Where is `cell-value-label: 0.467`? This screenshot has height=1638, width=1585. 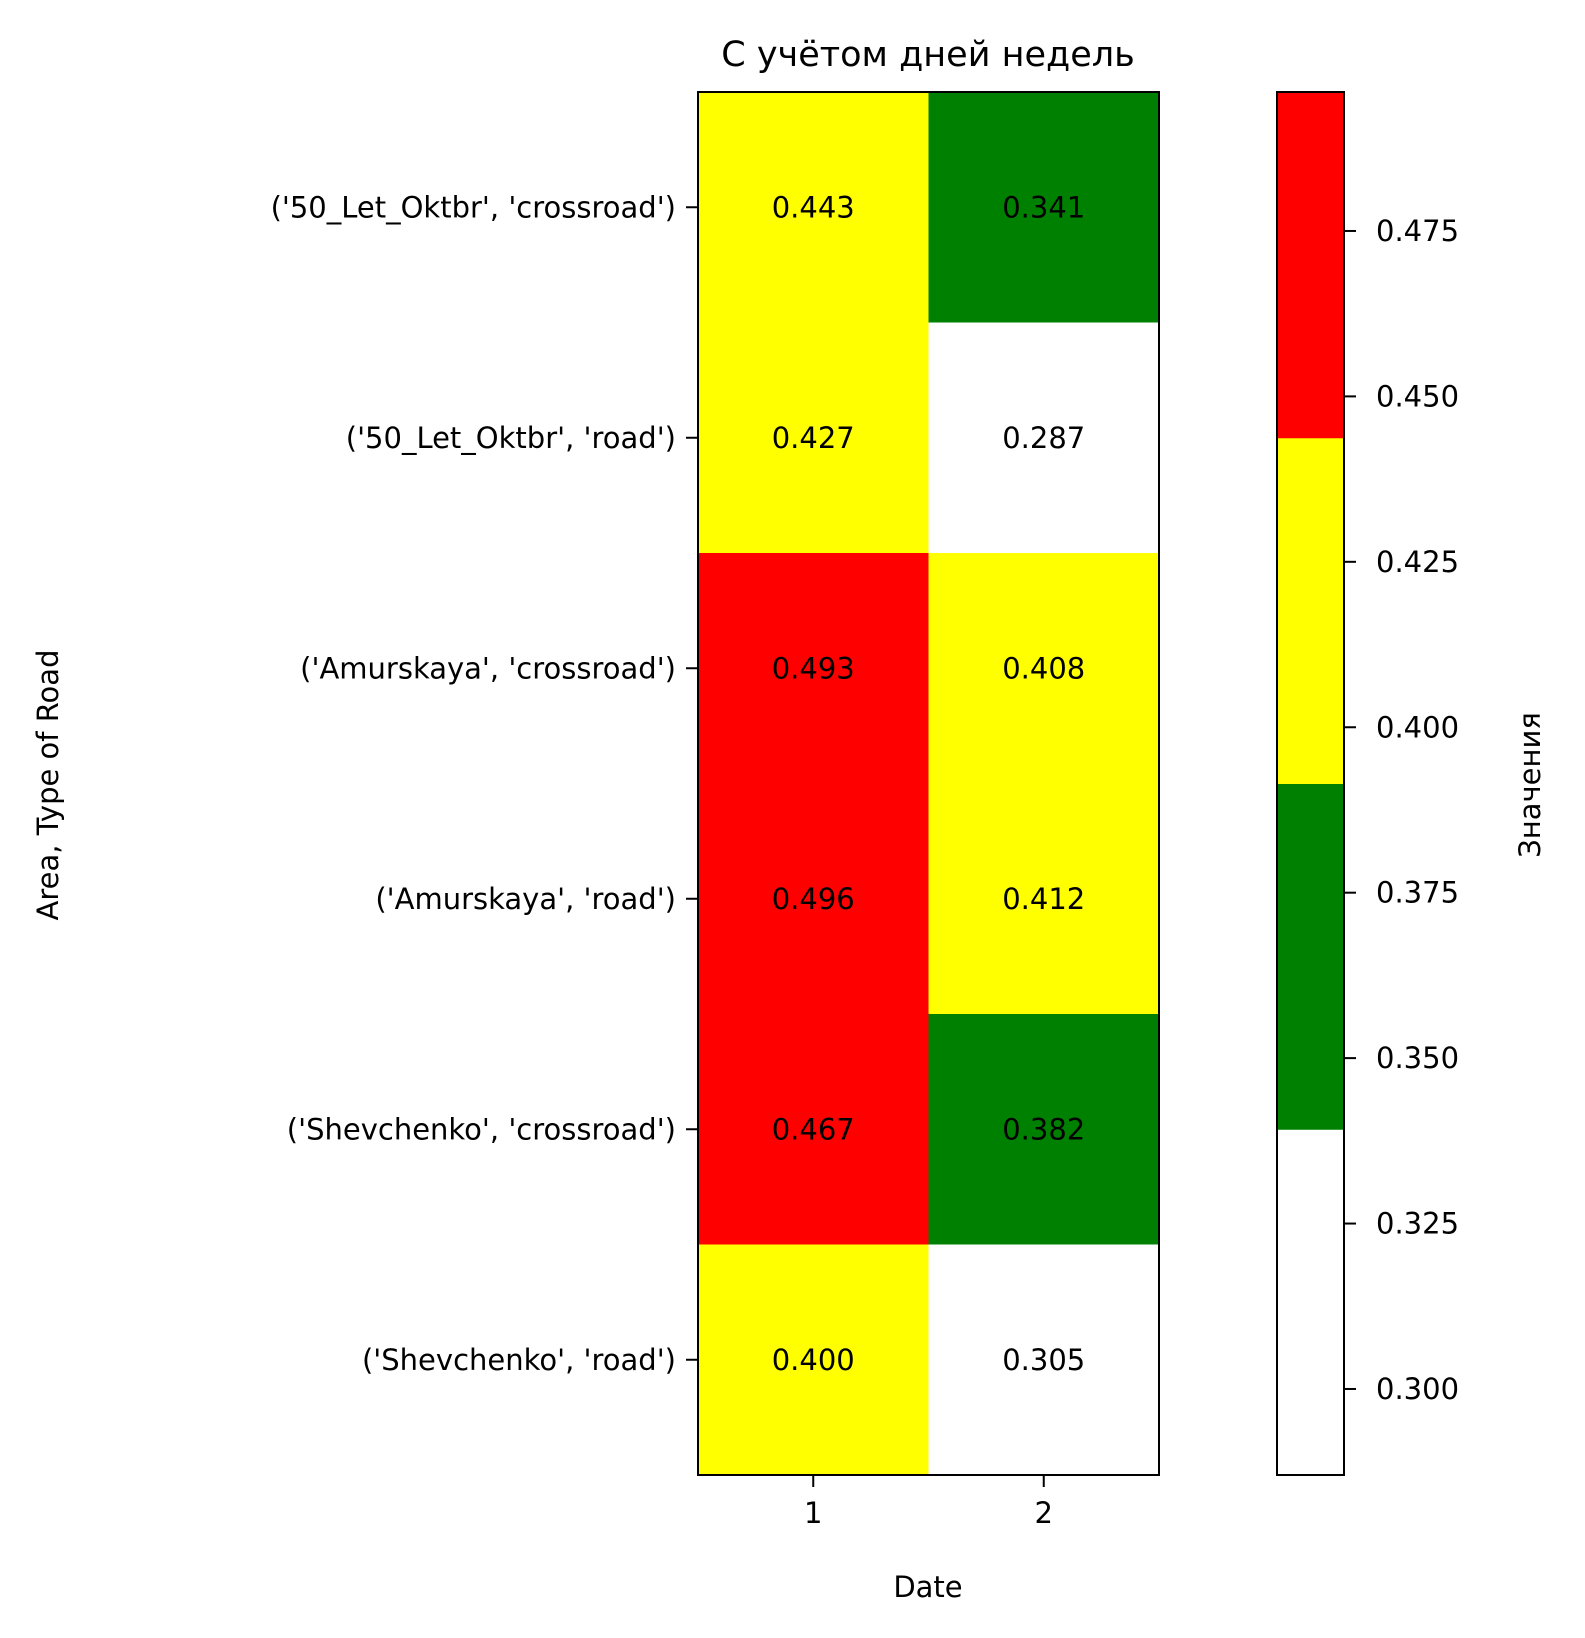
cell-value-label: 0.467 is located at coordinates (813, 1129).